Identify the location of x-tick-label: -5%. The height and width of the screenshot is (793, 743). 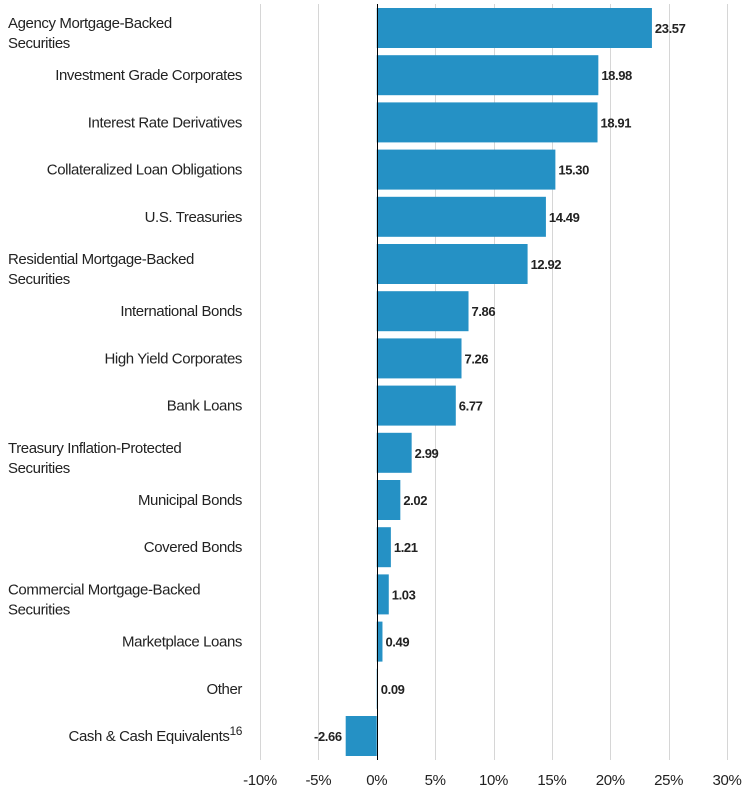
(318, 780).